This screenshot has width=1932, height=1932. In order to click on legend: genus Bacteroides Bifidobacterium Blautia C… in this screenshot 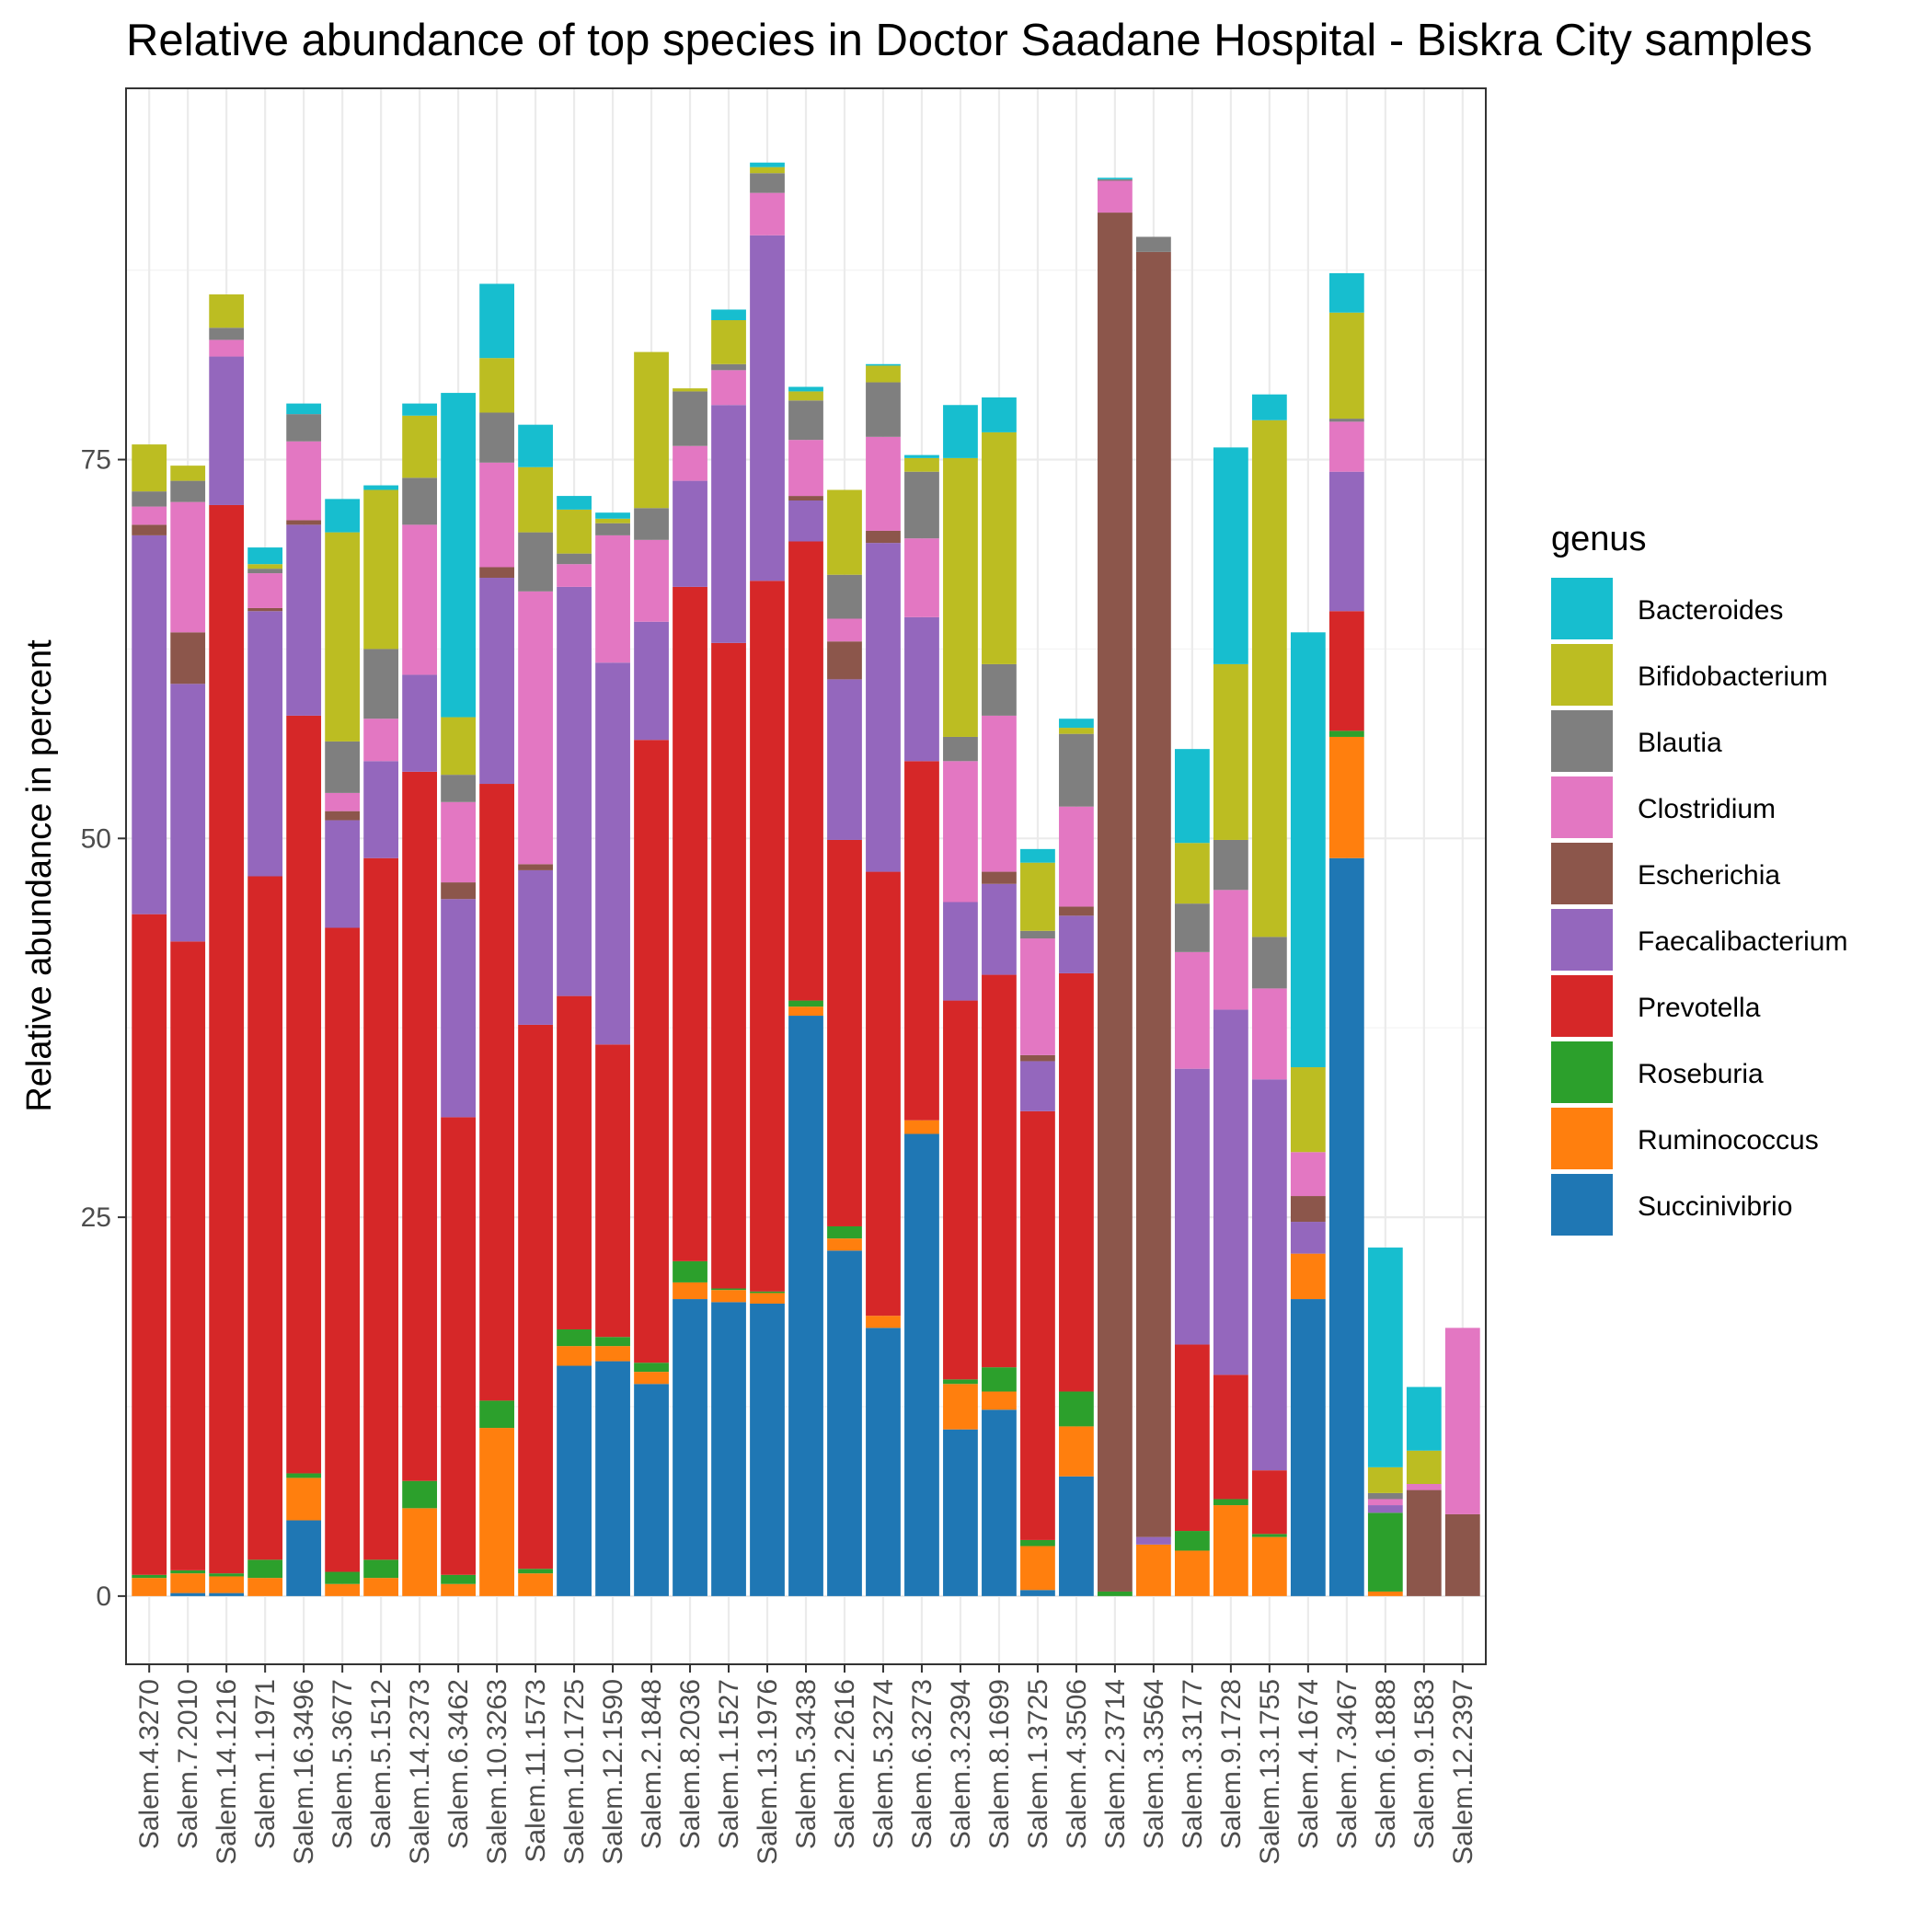, I will do `click(1699, 878)`.